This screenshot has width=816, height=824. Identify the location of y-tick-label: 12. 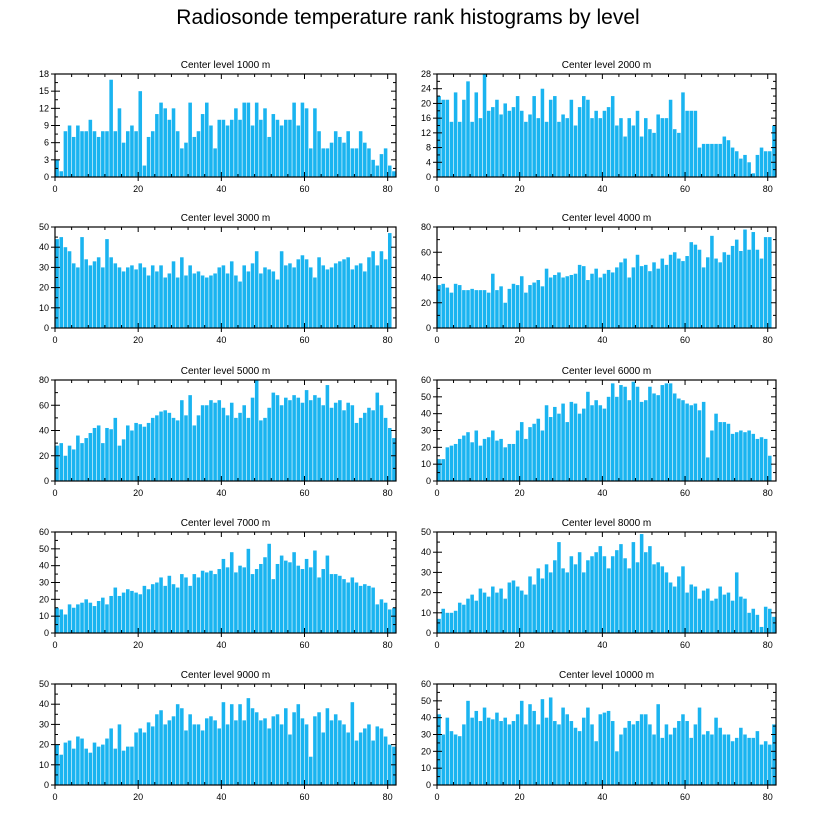
(426, 133).